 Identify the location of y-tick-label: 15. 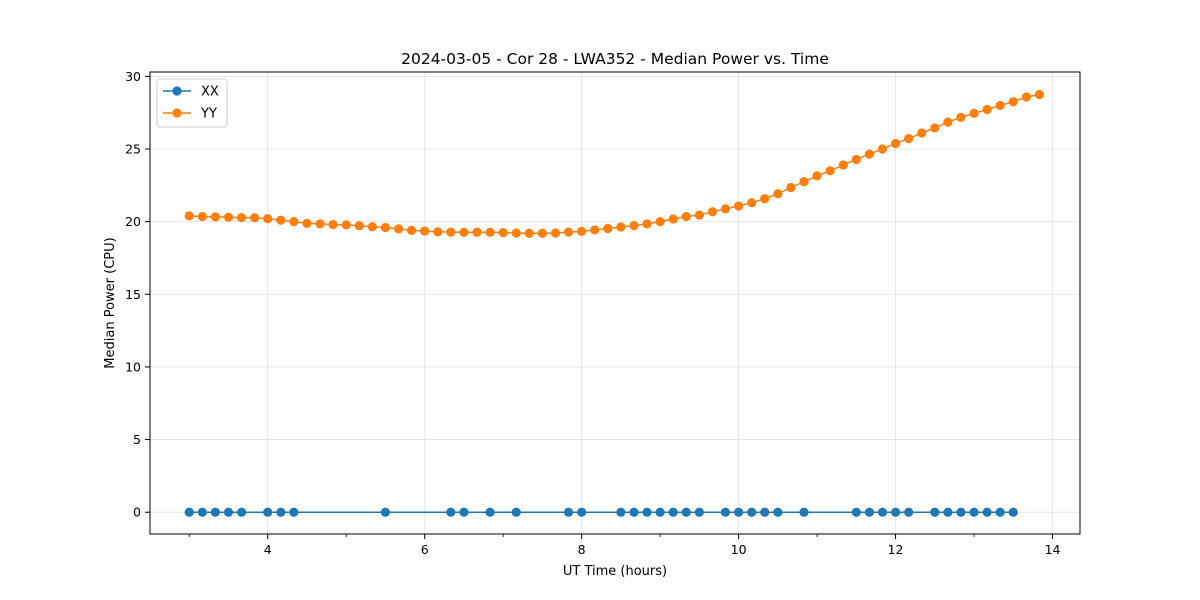
(133, 294).